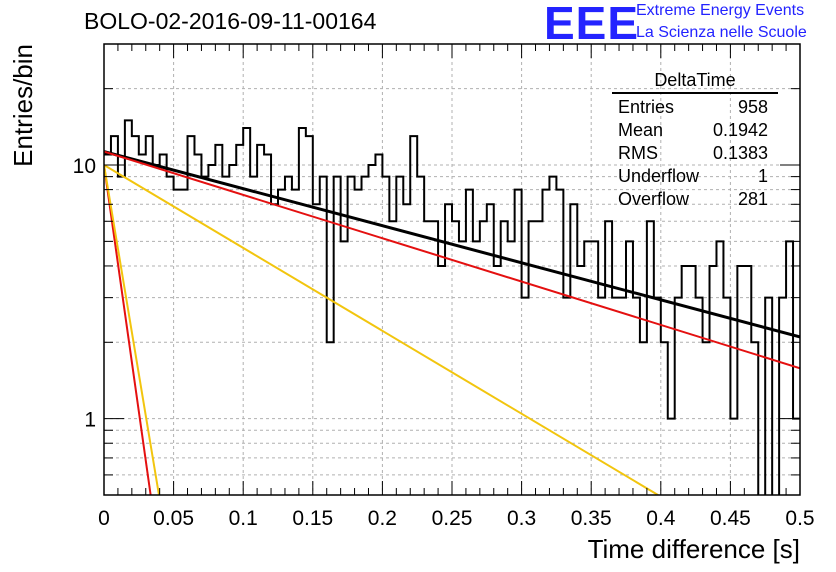 The width and height of the screenshot is (836, 572). I want to click on stats-label: Entries, so click(646, 107).